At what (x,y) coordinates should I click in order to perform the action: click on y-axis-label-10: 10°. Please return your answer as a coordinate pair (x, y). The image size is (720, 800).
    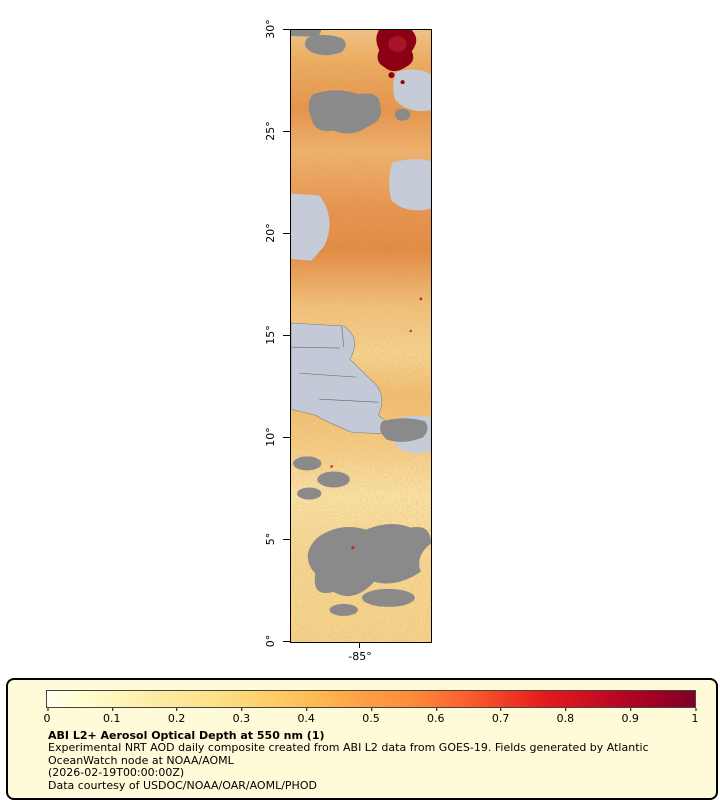
    Looking at the image, I should click on (270, 437).